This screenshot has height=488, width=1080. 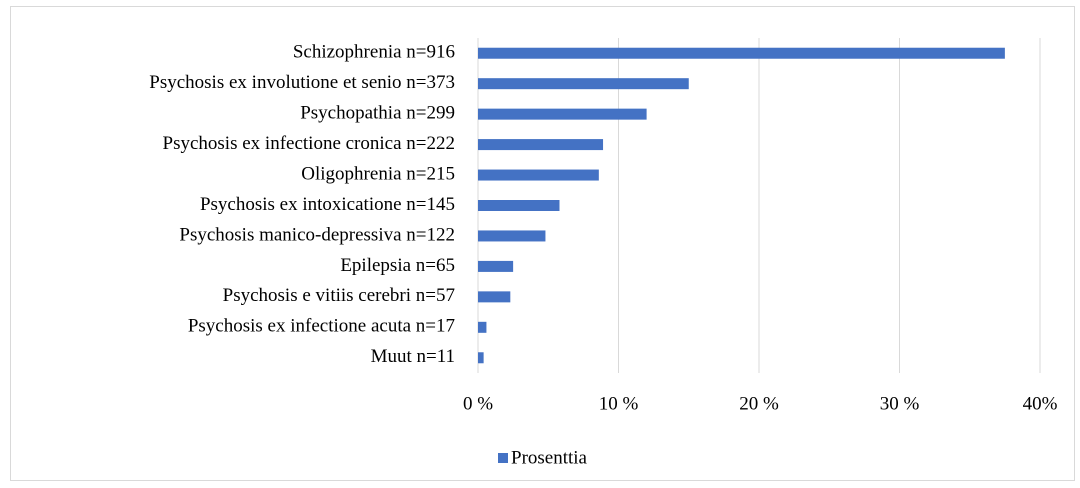 What do you see at coordinates (413, 356) in the screenshot?
I see `y-tick-label: Muut n=11` at bounding box center [413, 356].